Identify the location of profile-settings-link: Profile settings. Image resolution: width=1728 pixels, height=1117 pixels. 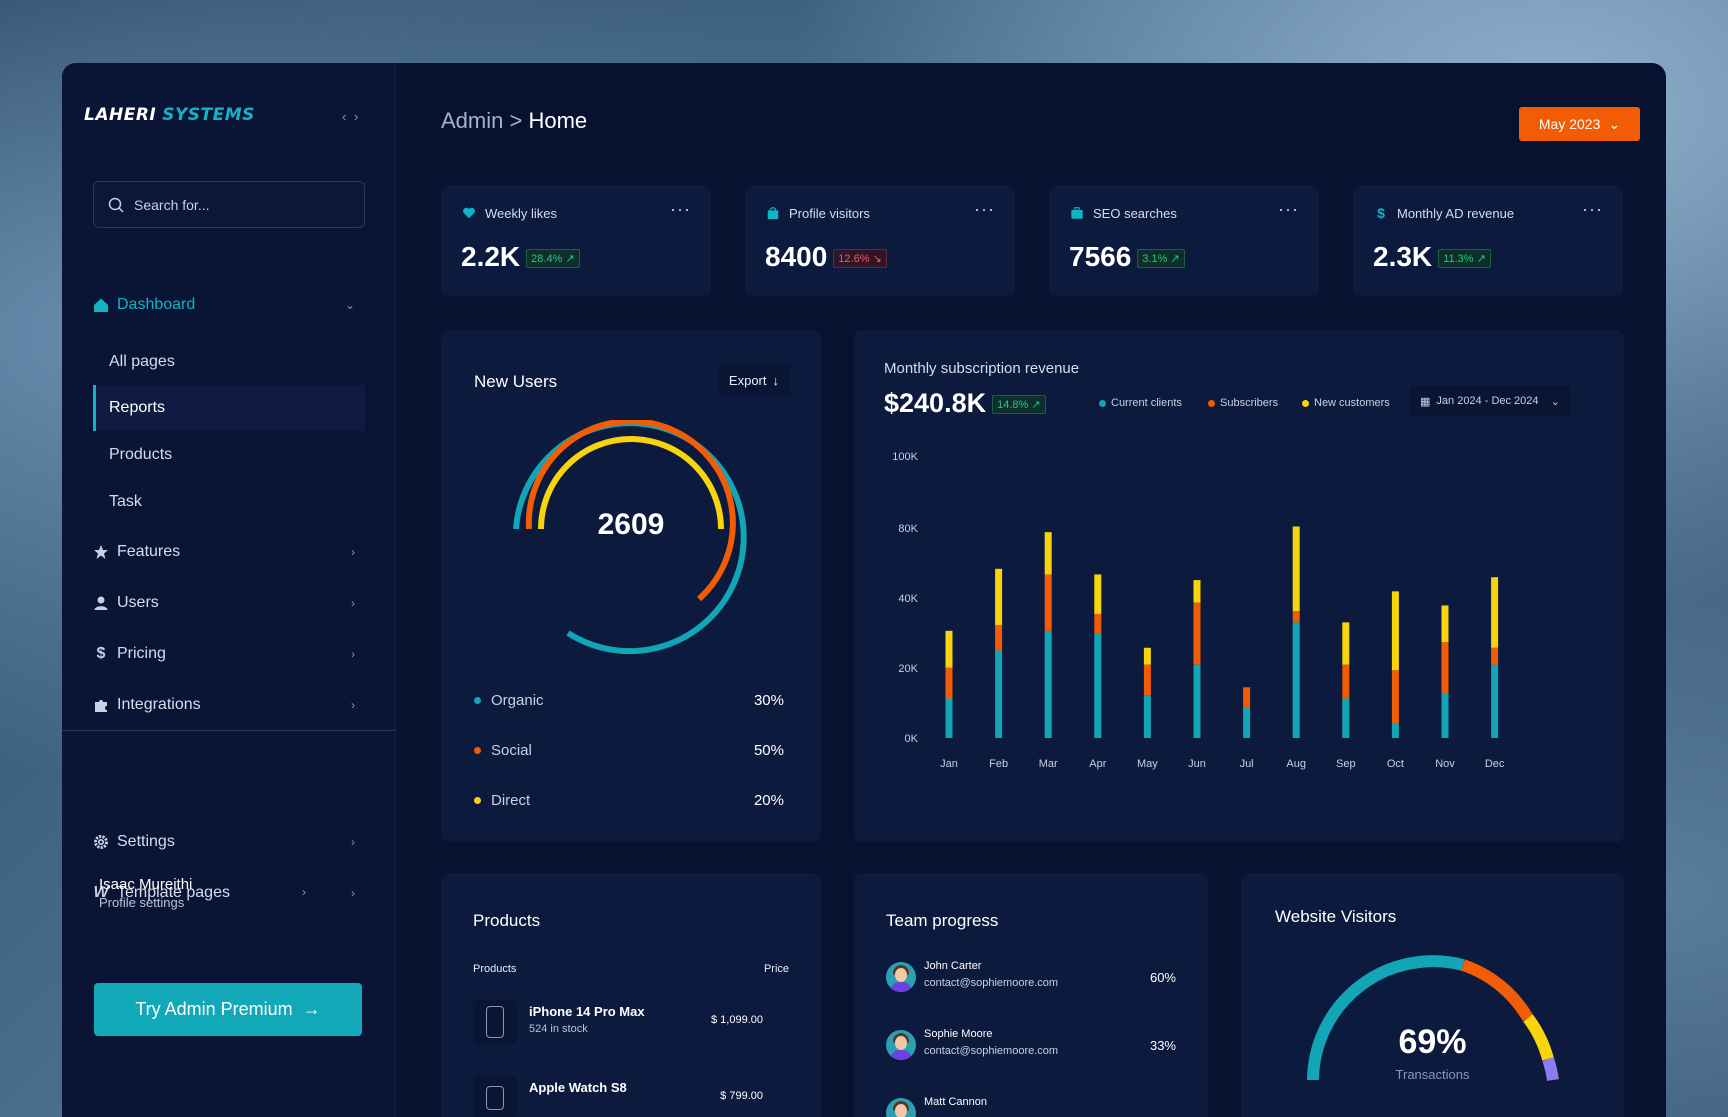
(142, 902).